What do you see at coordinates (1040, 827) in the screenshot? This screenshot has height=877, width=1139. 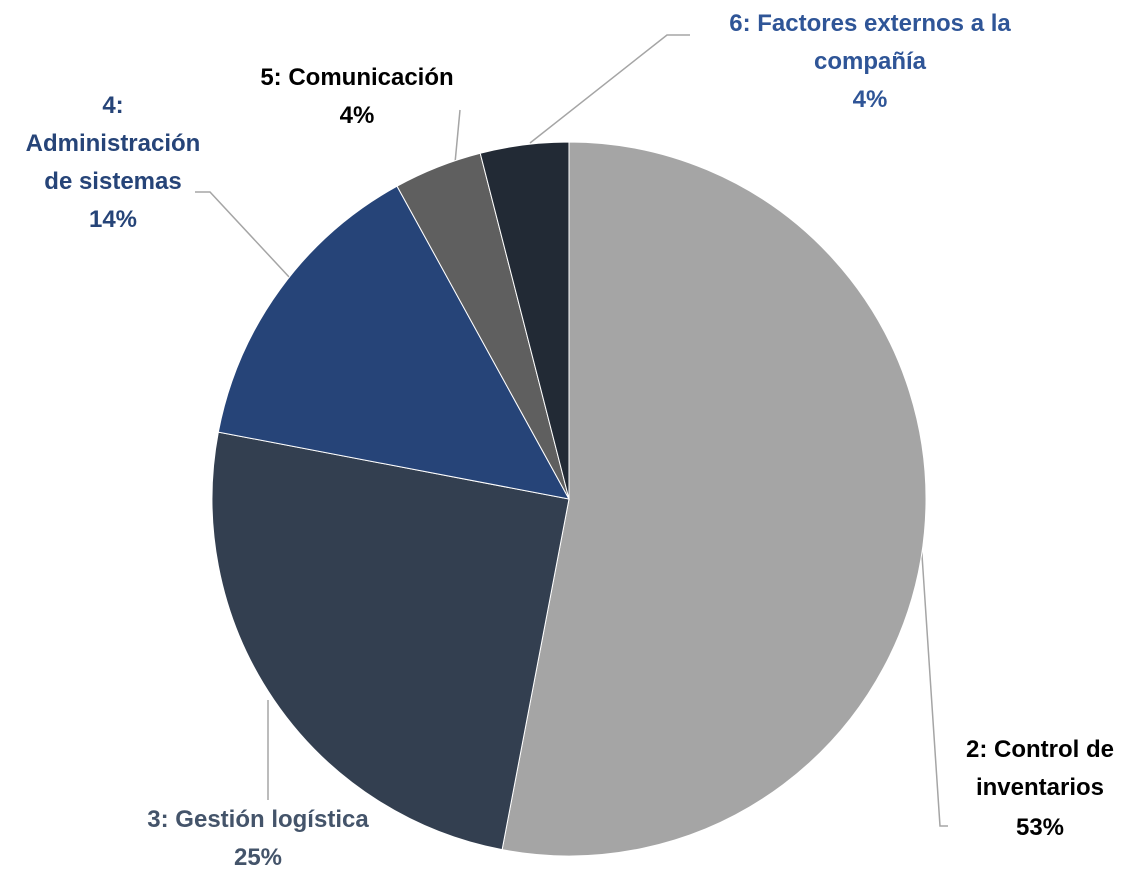 I see `value-label: 53%` at bounding box center [1040, 827].